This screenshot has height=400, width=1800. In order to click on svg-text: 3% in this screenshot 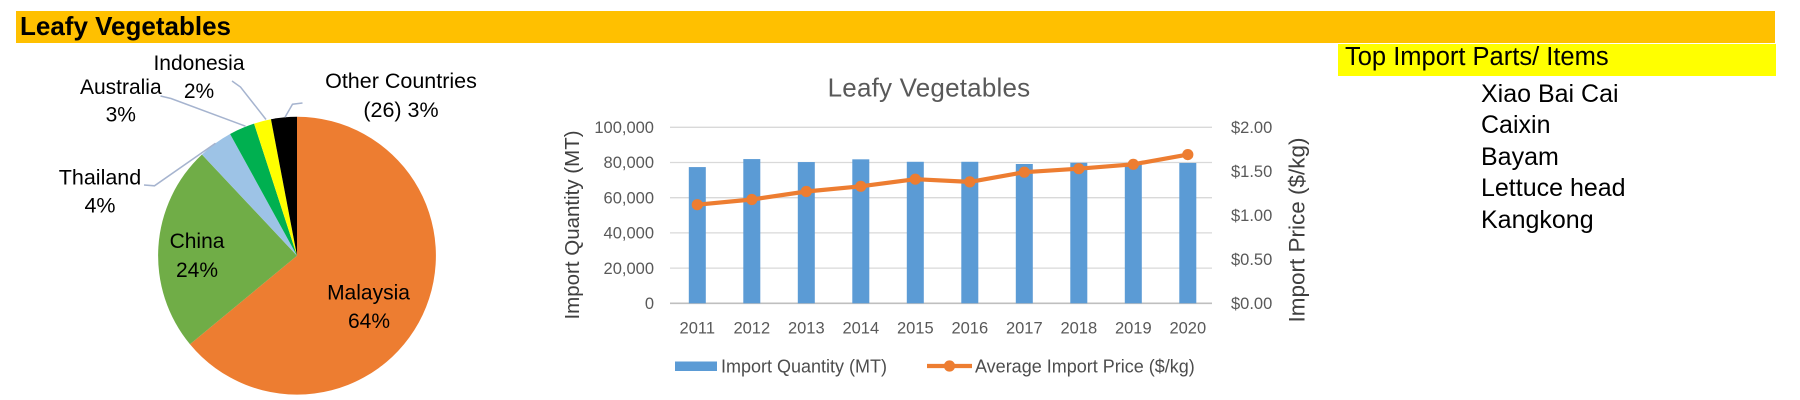, I will do `click(121, 115)`.